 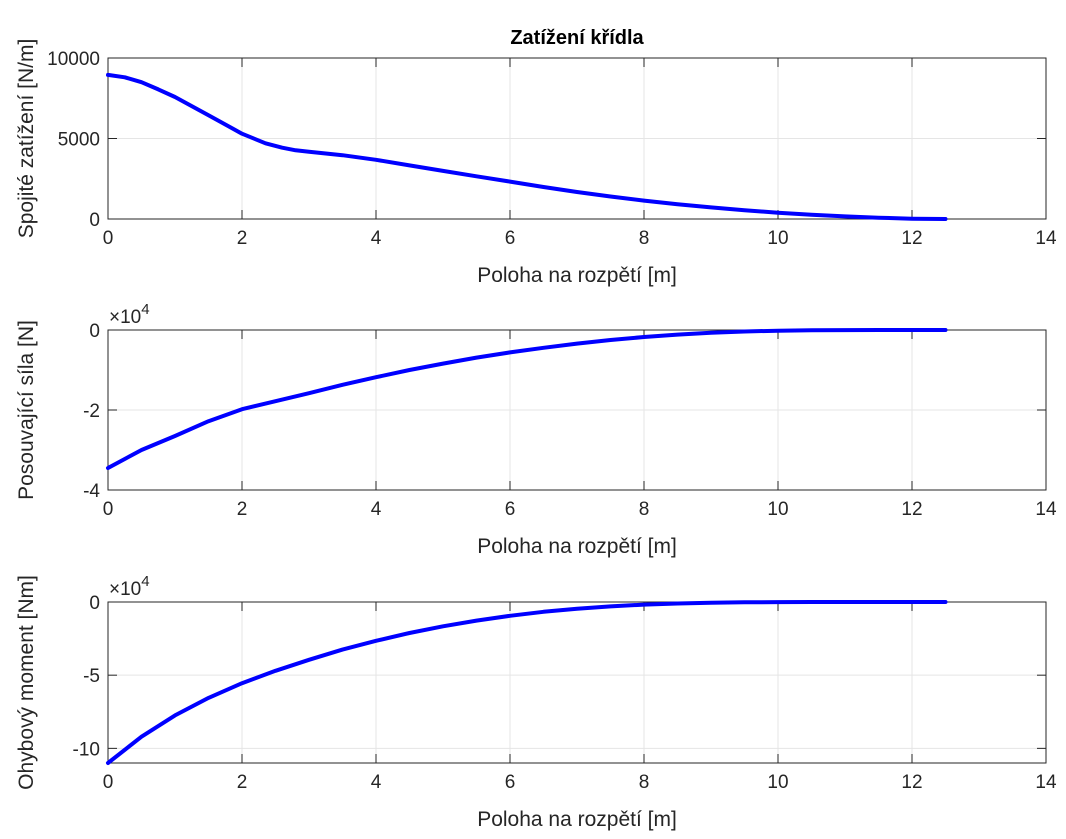 I want to click on y-tick-label: -10, so click(x=86, y=749).